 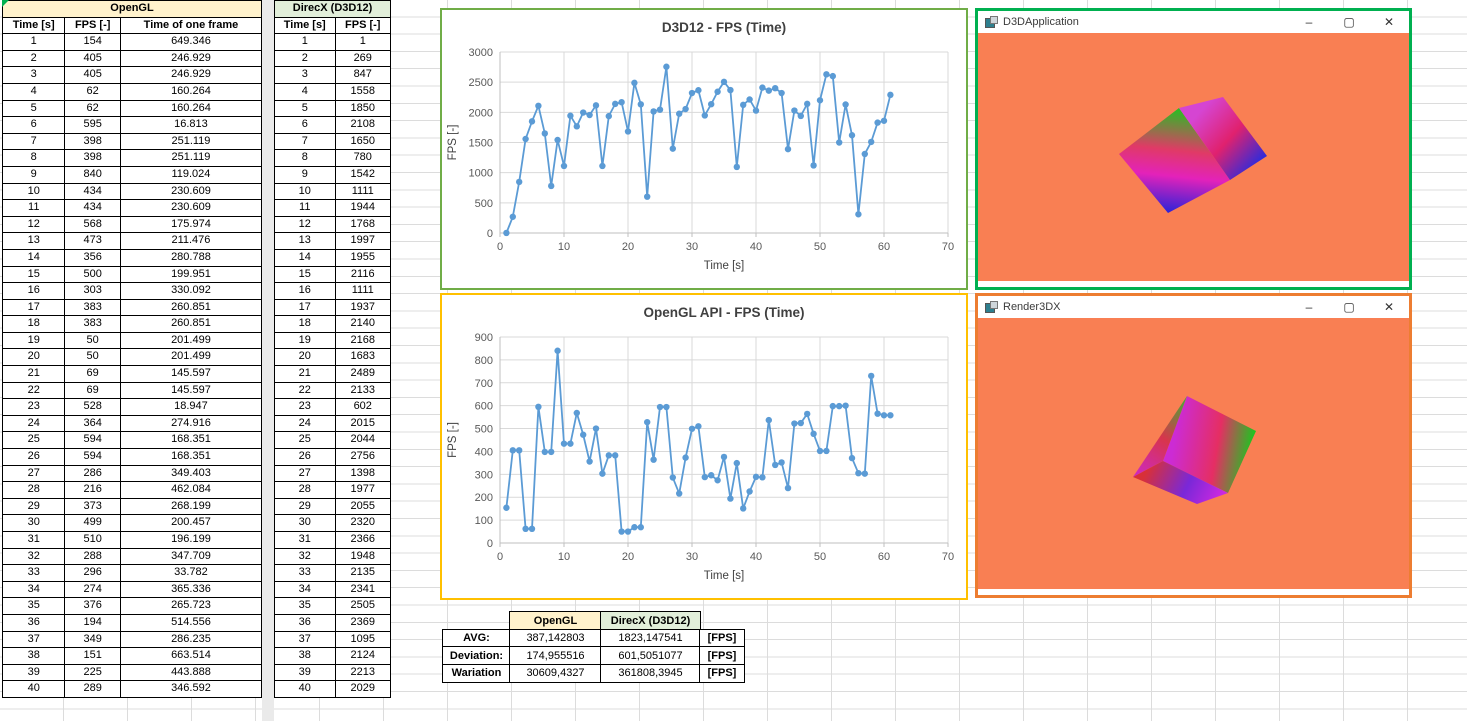 What do you see at coordinates (191, 606) in the screenshot?
I see `table-cell: 265.723` at bounding box center [191, 606].